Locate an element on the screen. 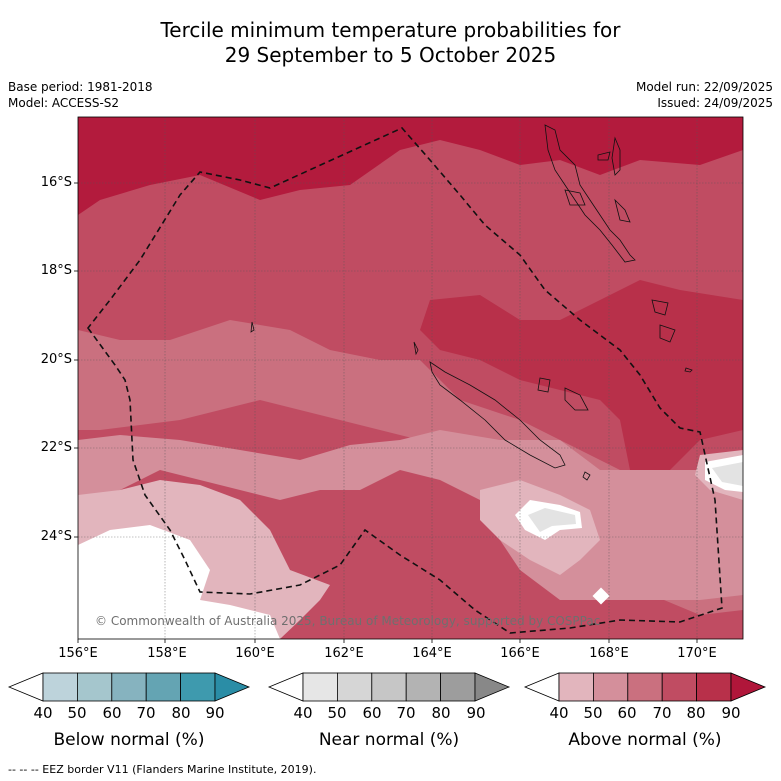  base-period: Base period: 1981-2018 is located at coordinates (80, 87).